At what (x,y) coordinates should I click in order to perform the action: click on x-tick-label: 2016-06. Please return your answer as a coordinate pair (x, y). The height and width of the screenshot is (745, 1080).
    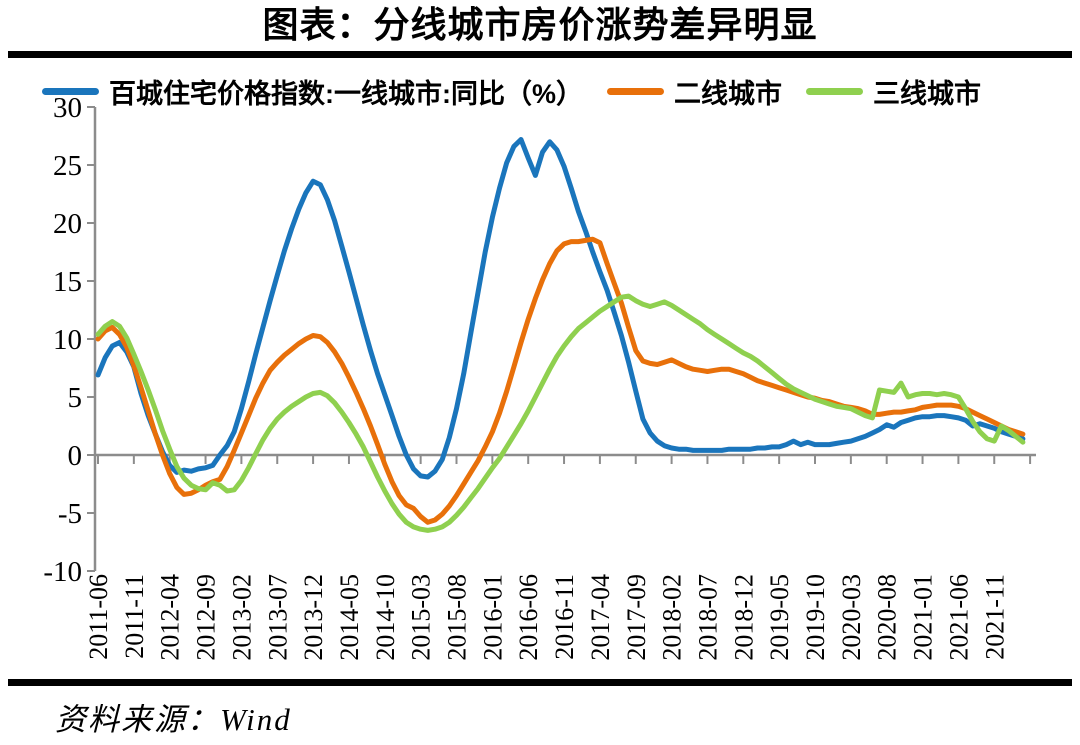
    Looking at the image, I should click on (528, 617).